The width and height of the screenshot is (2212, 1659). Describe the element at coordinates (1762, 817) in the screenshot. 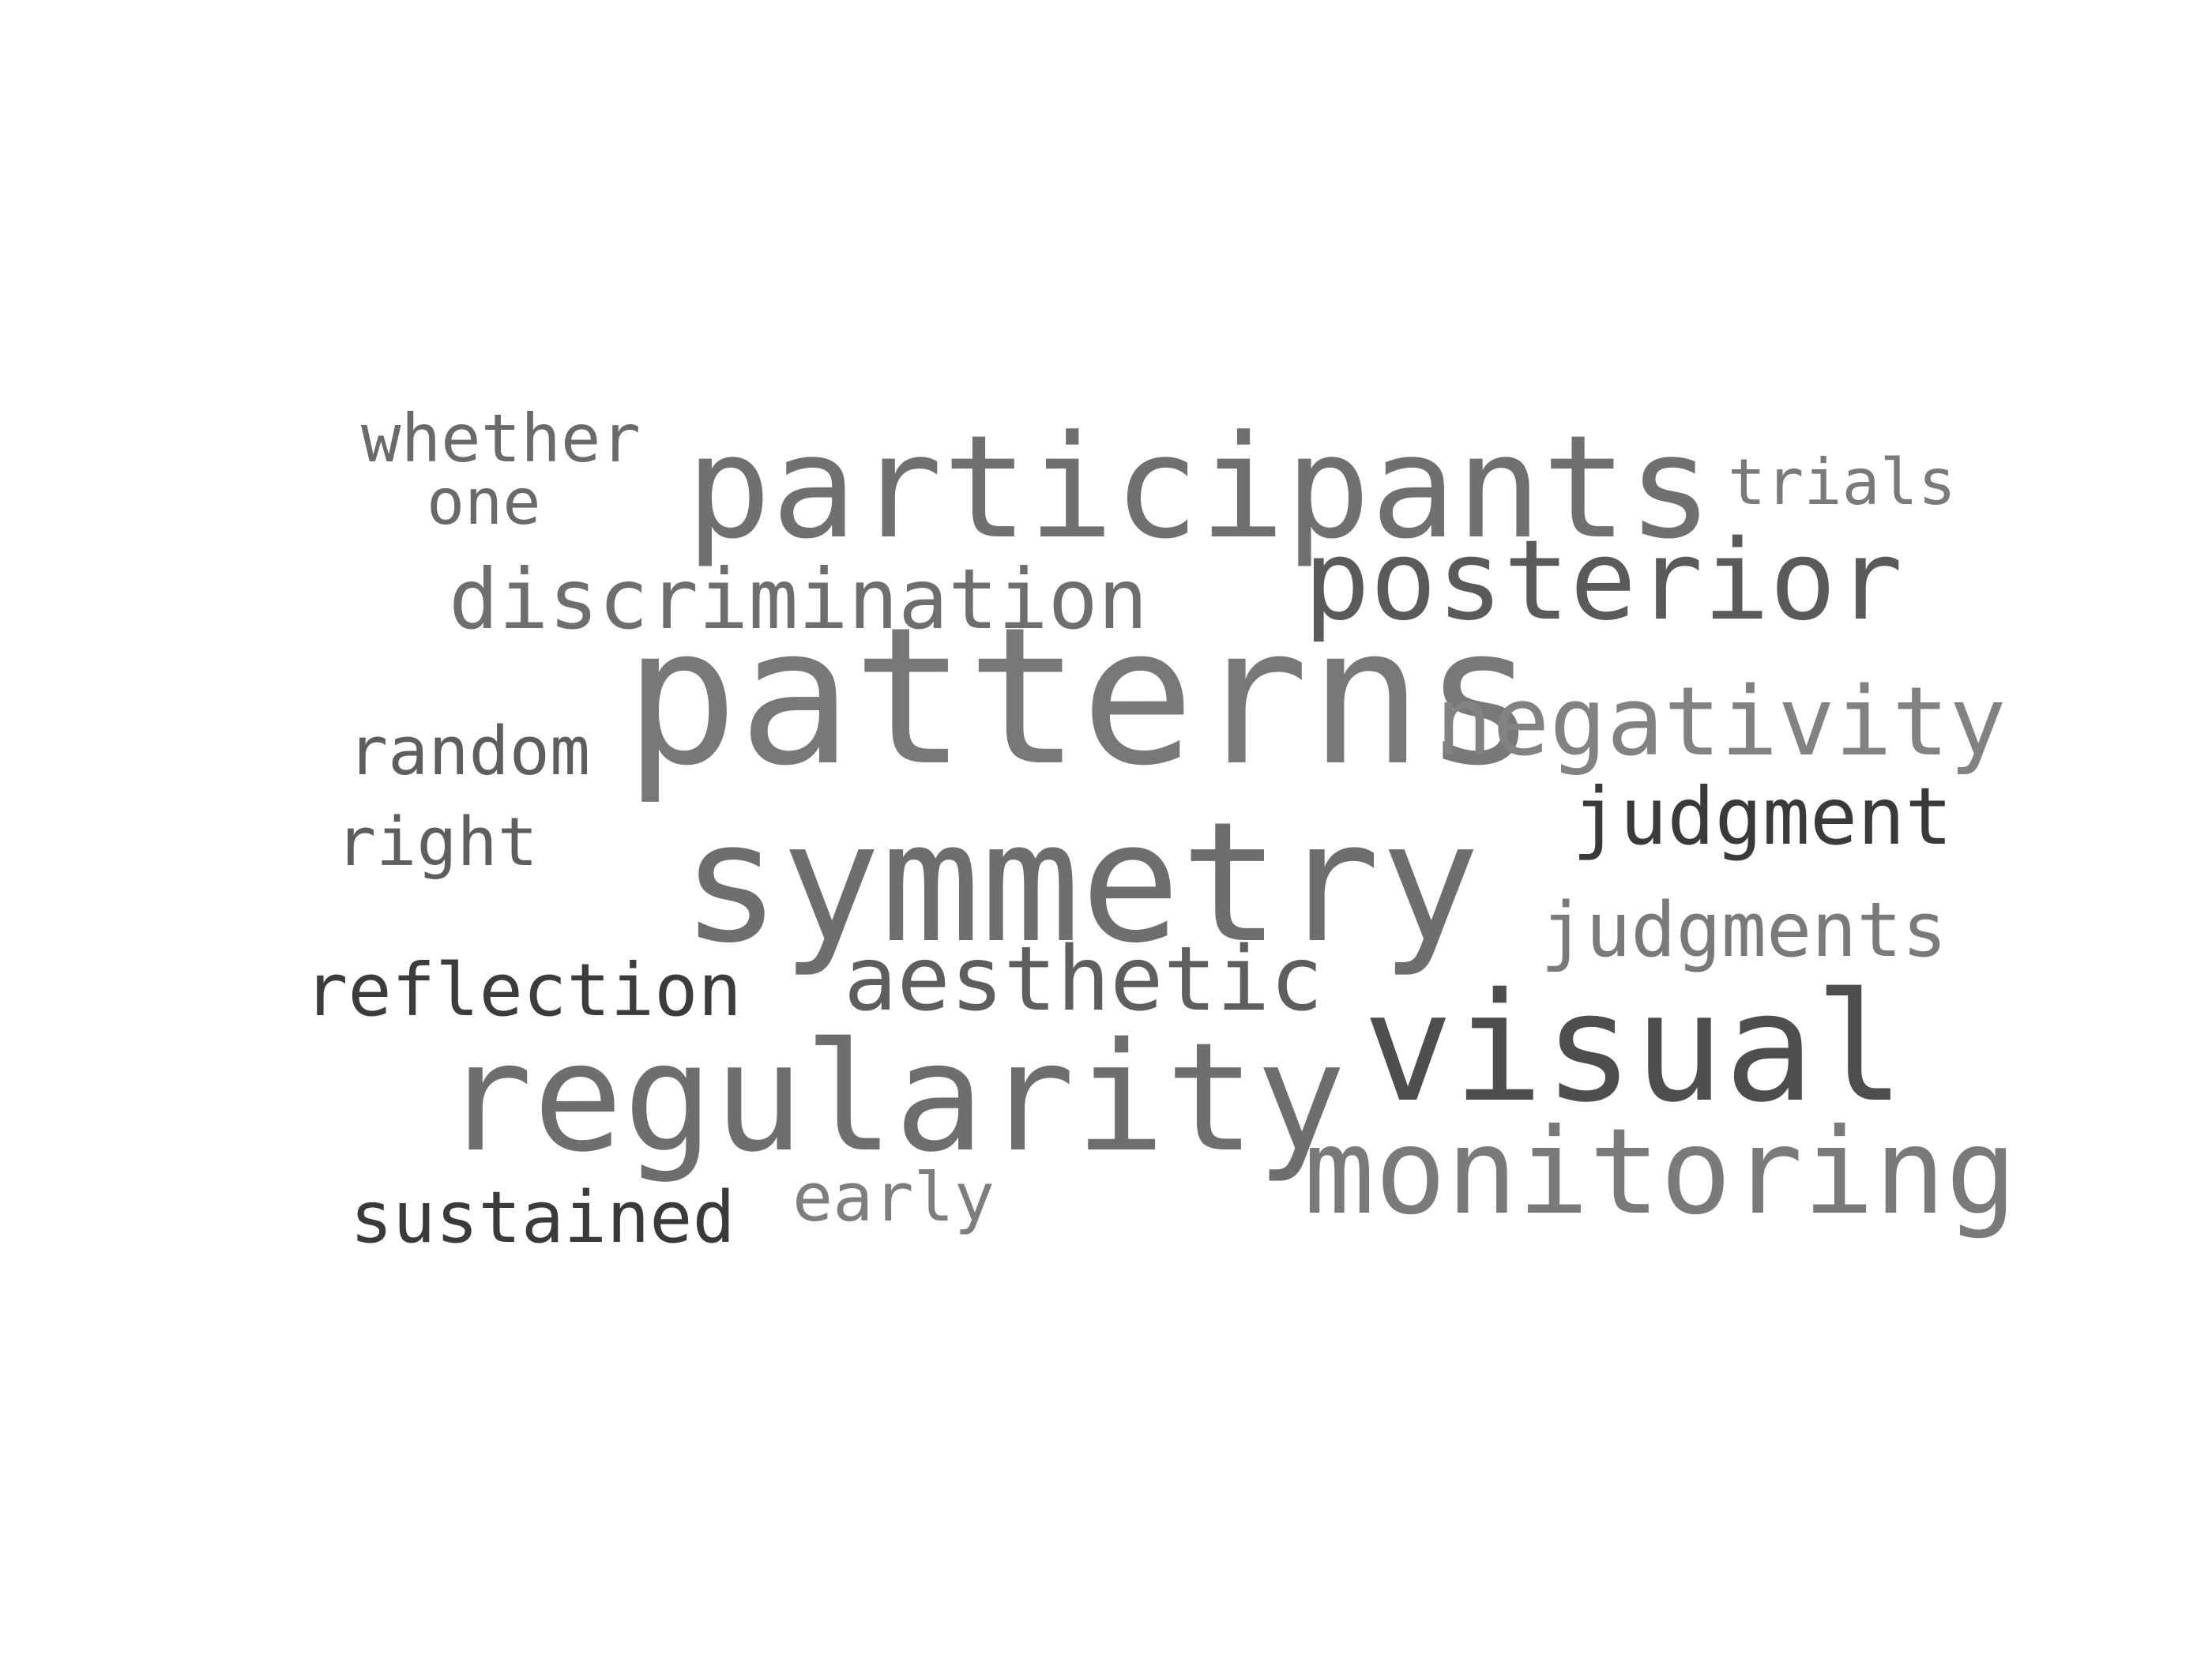

I see `word-judgment: judgment` at that location.